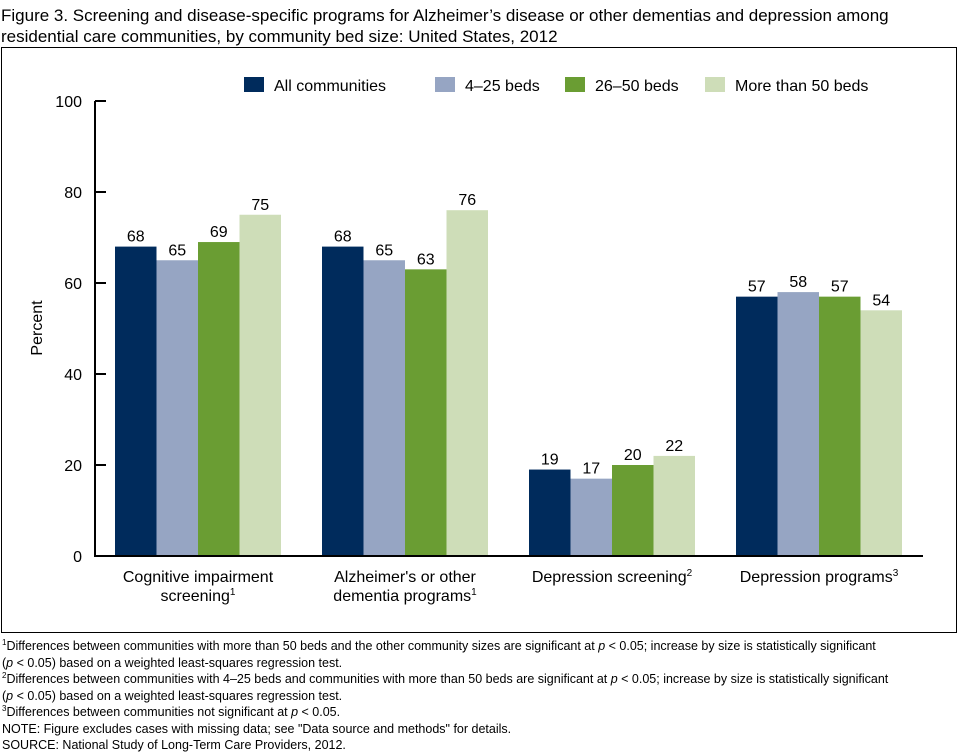  Describe the element at coordinates (330, 86) in the screenshot. I see `legend-label: All communities` at that location.